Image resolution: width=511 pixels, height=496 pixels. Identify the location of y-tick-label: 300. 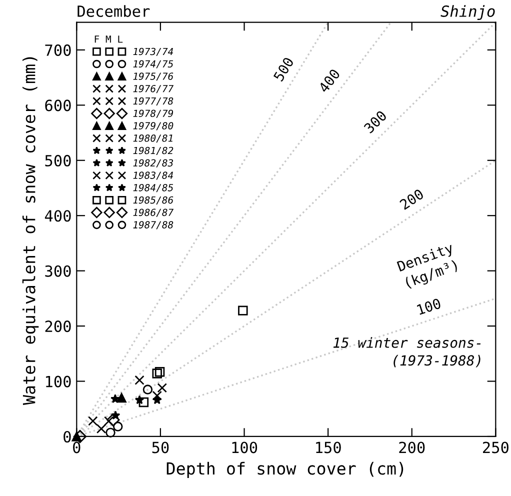
(58, 271).